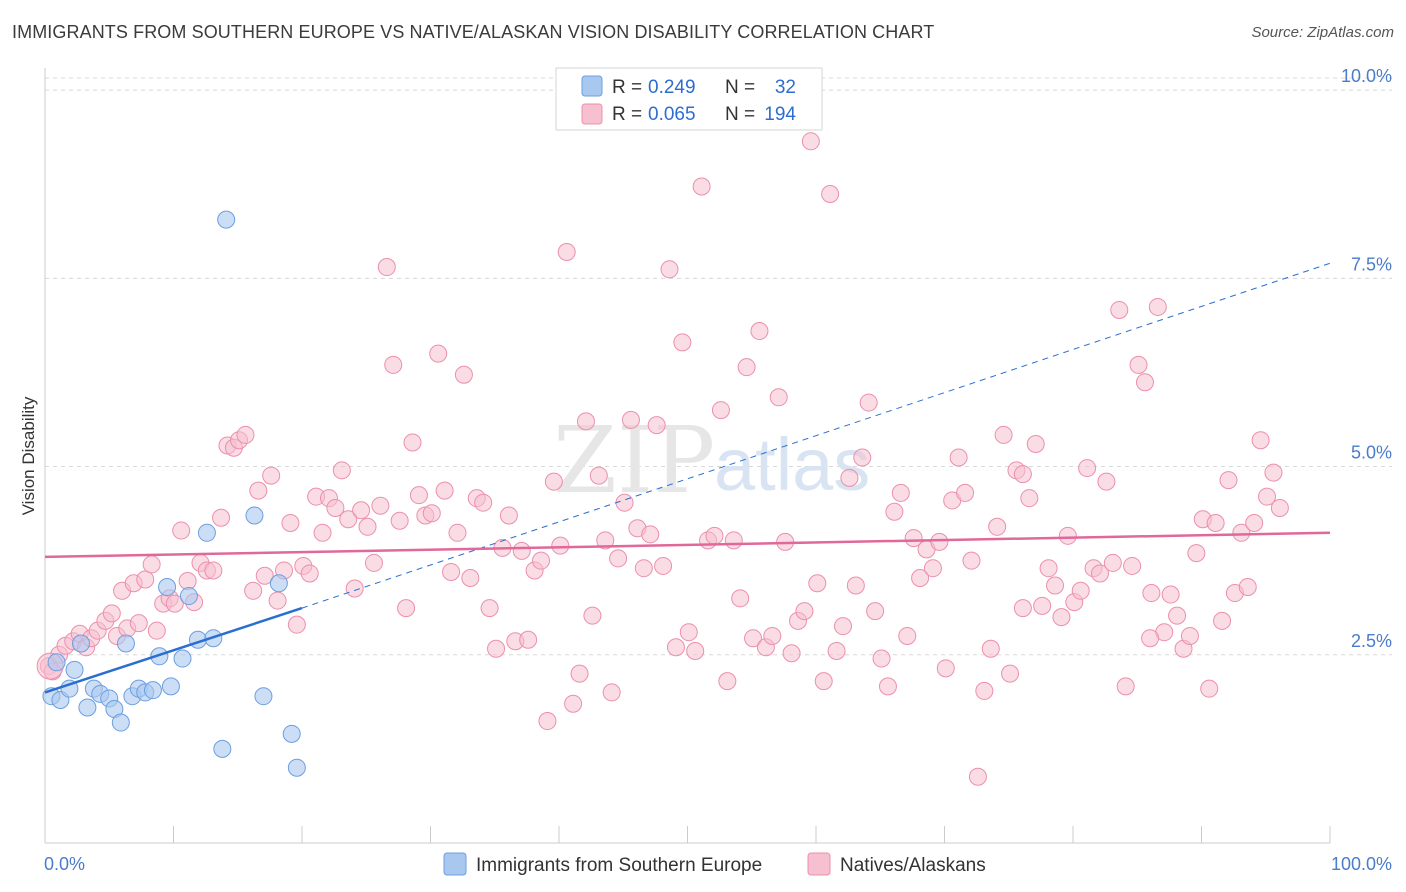  Describe the element at coordinates (672, 87) in the screenshot. I see `legend-r-value-1: 0.249` at that location.